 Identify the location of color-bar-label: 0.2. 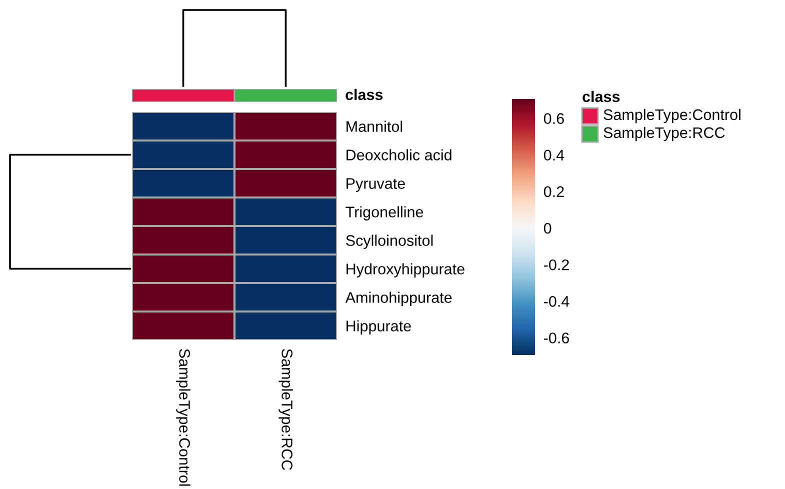
(554, 192).